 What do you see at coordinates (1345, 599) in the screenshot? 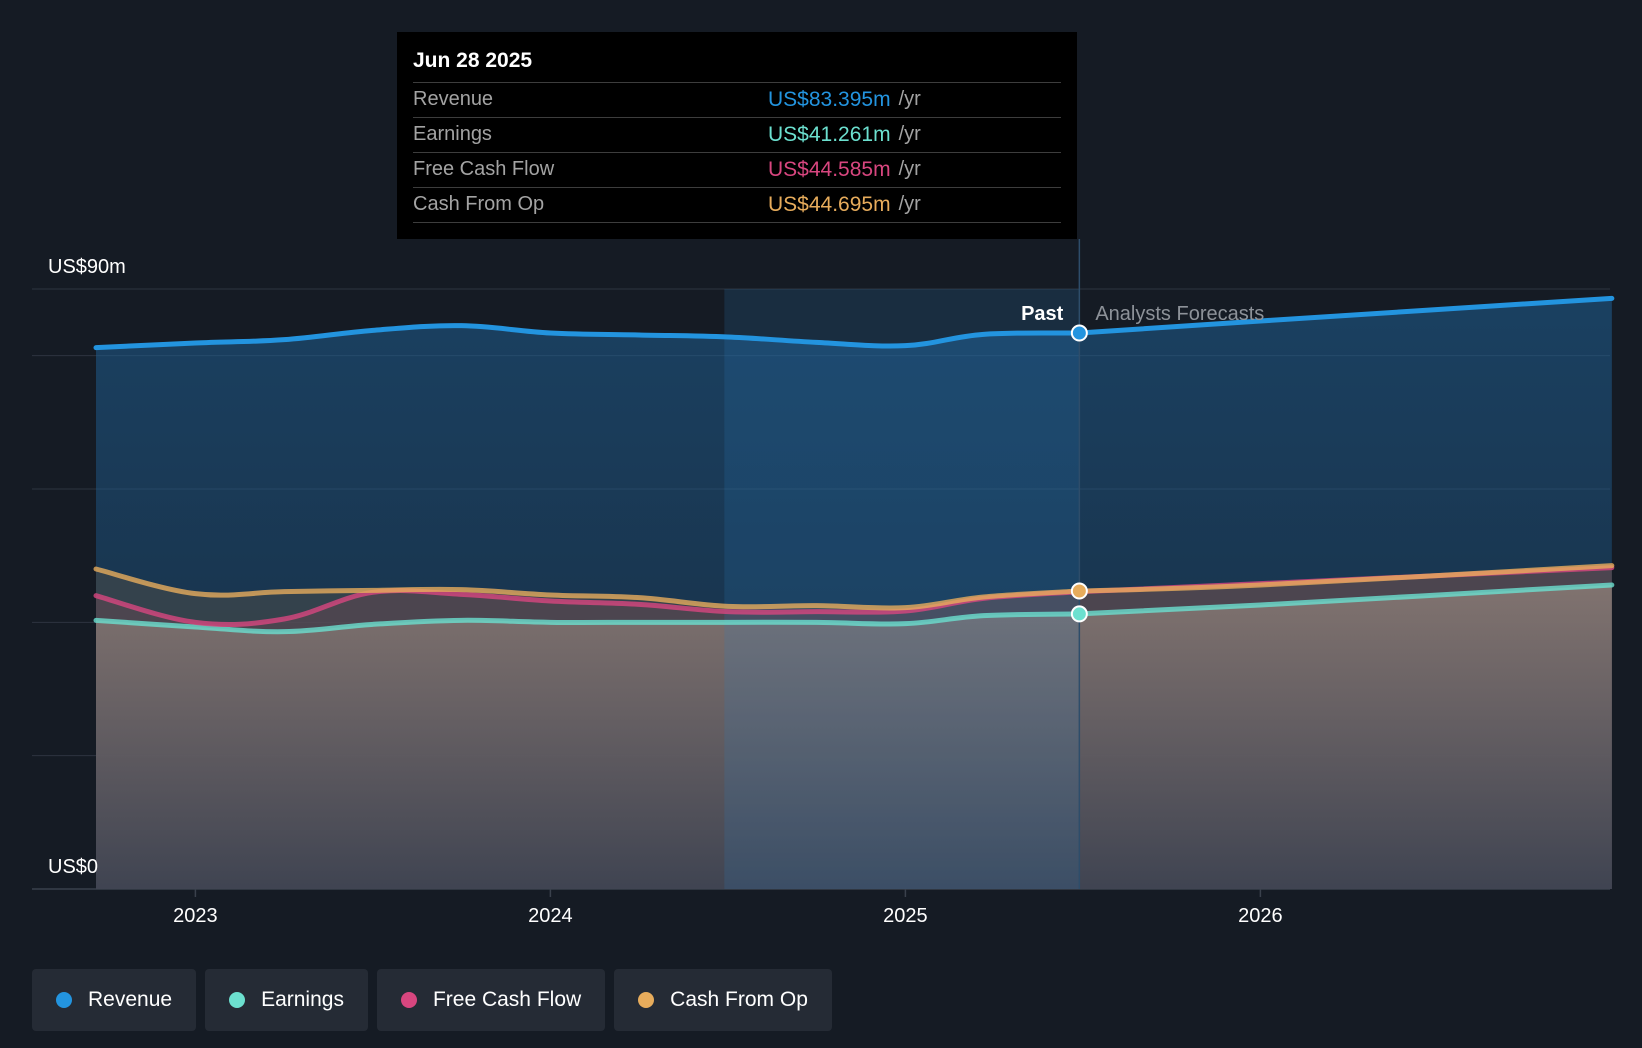
I see `earnings-forecast-line` at bounding box center [1345, 599].